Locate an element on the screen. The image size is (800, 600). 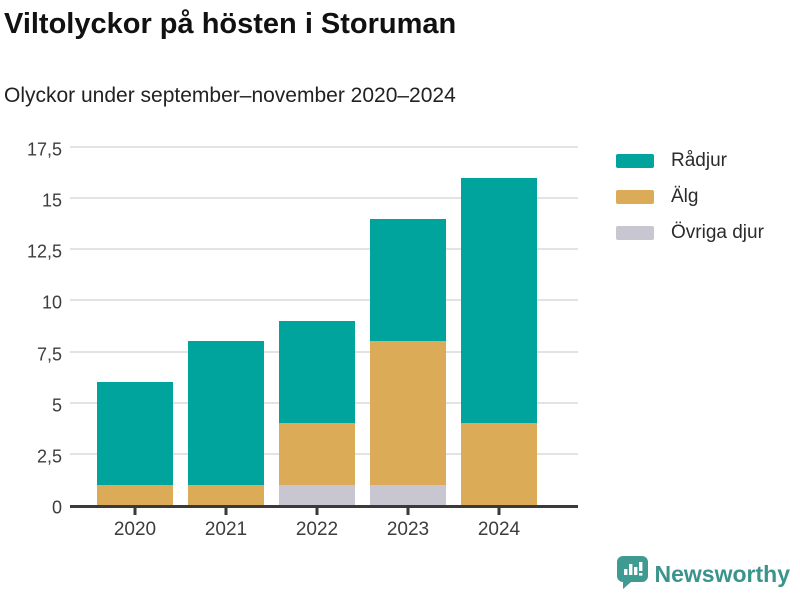
bar-2021: 2021 is located at coordinates (226, 345).